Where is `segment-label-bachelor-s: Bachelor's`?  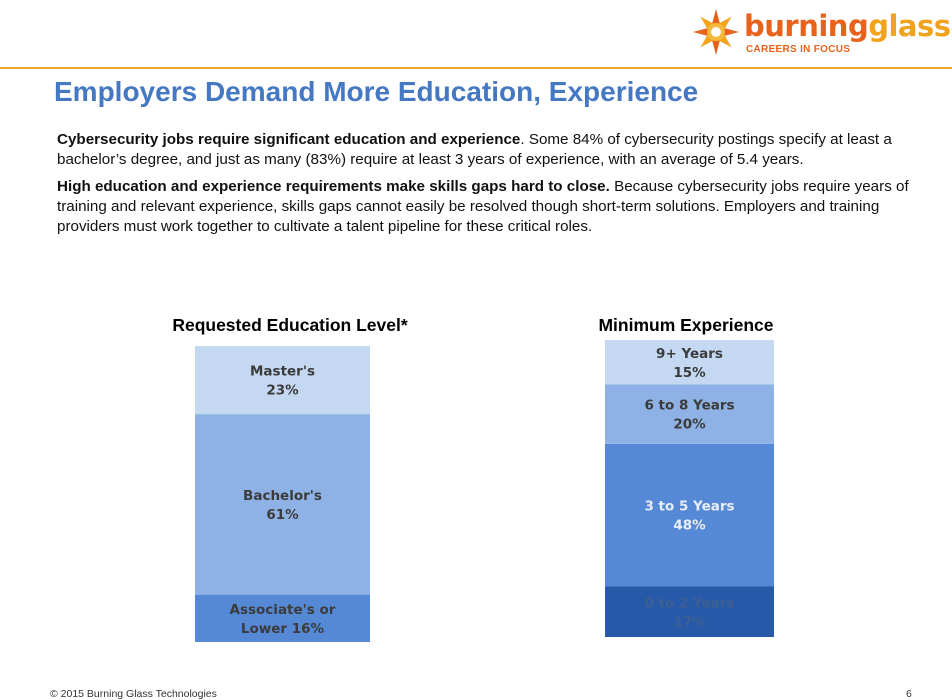
segment-label-bachelor-s: Bachelor's is located at coordinates (282, 496).